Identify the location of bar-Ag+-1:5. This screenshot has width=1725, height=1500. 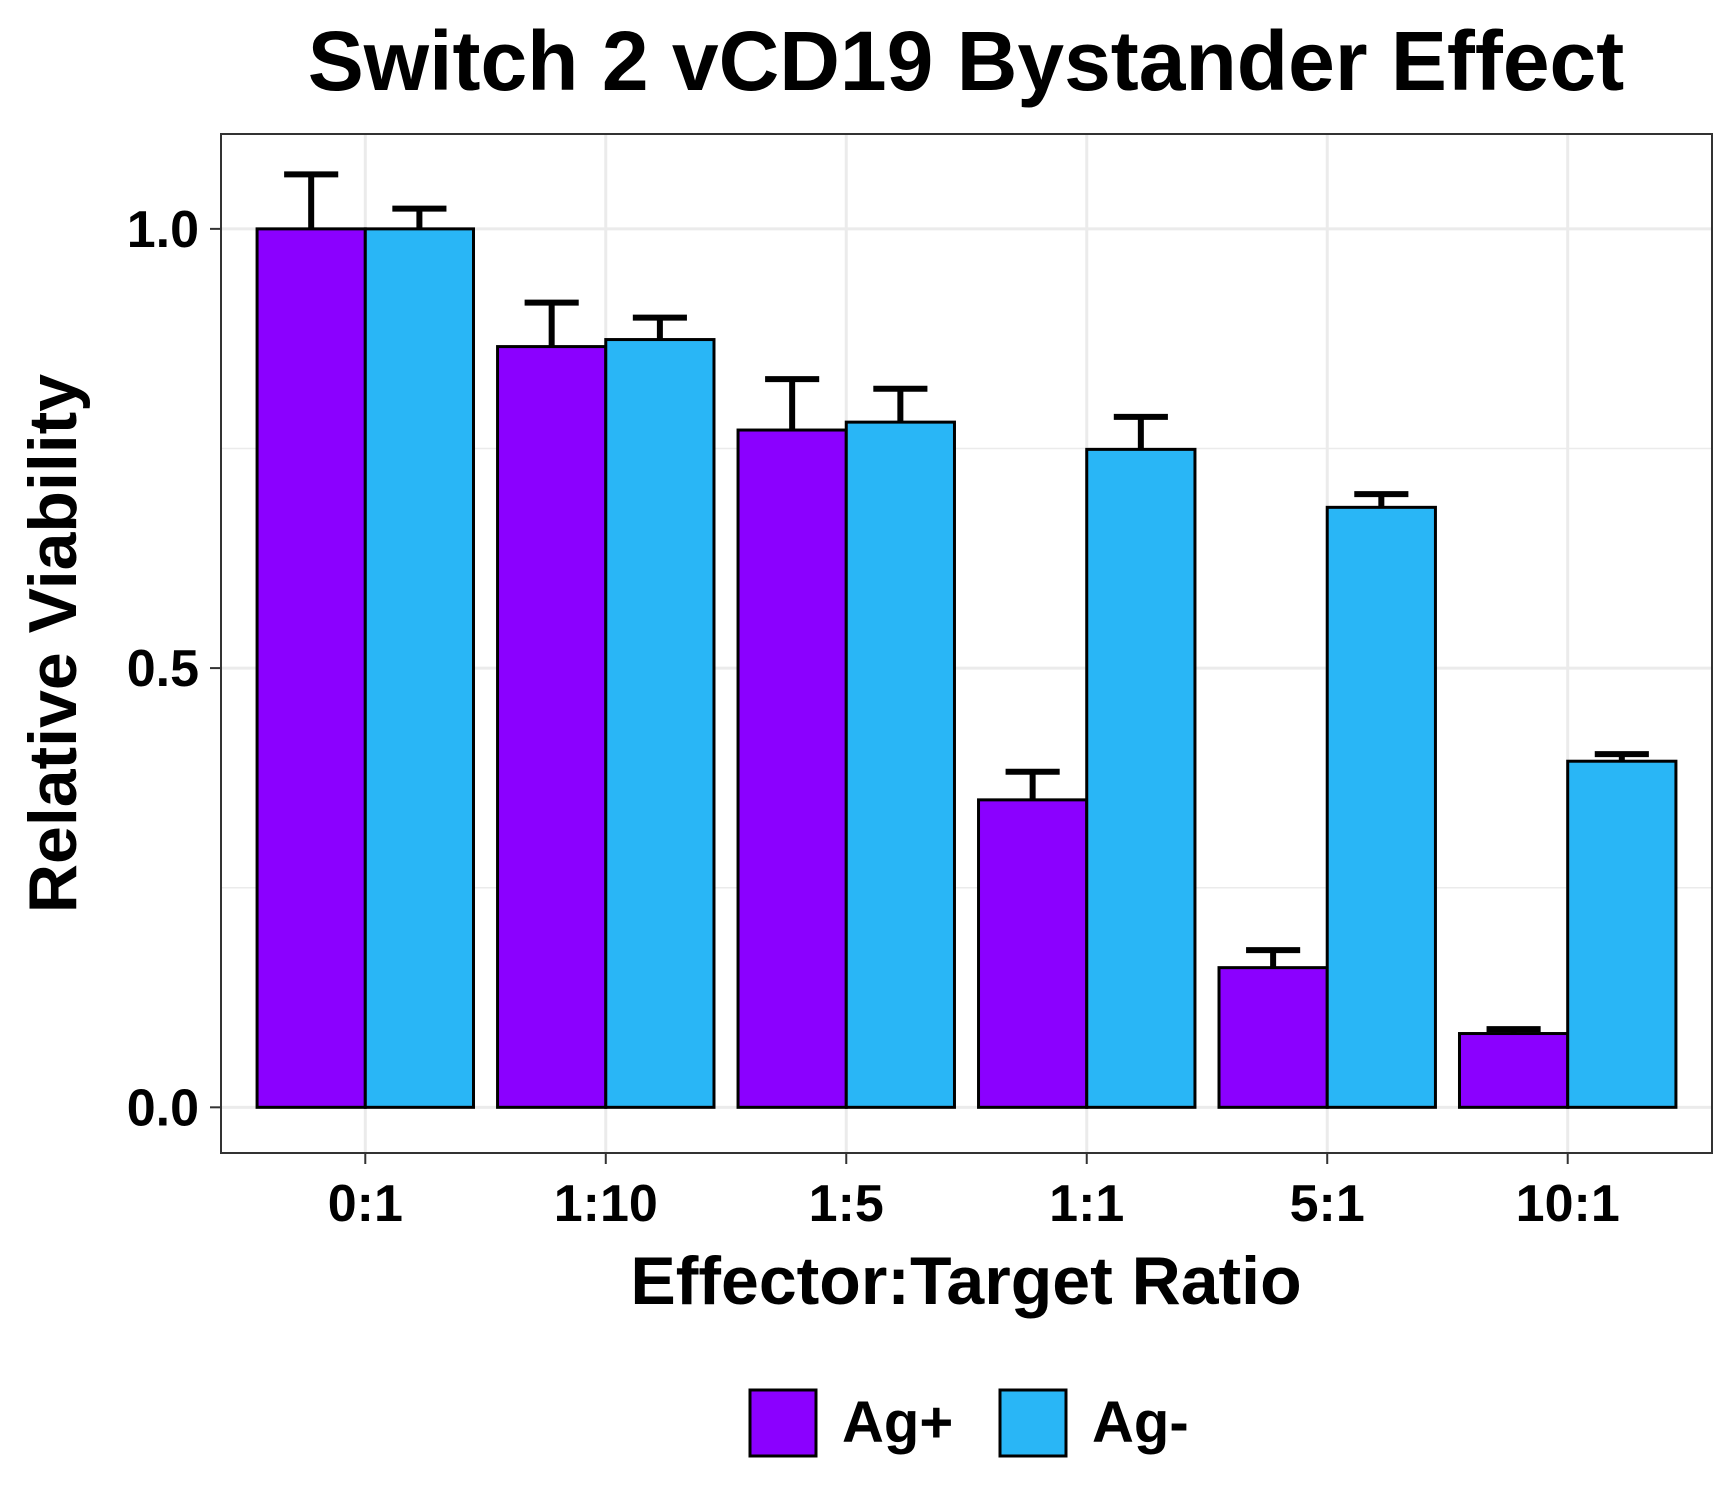
(792, 768).